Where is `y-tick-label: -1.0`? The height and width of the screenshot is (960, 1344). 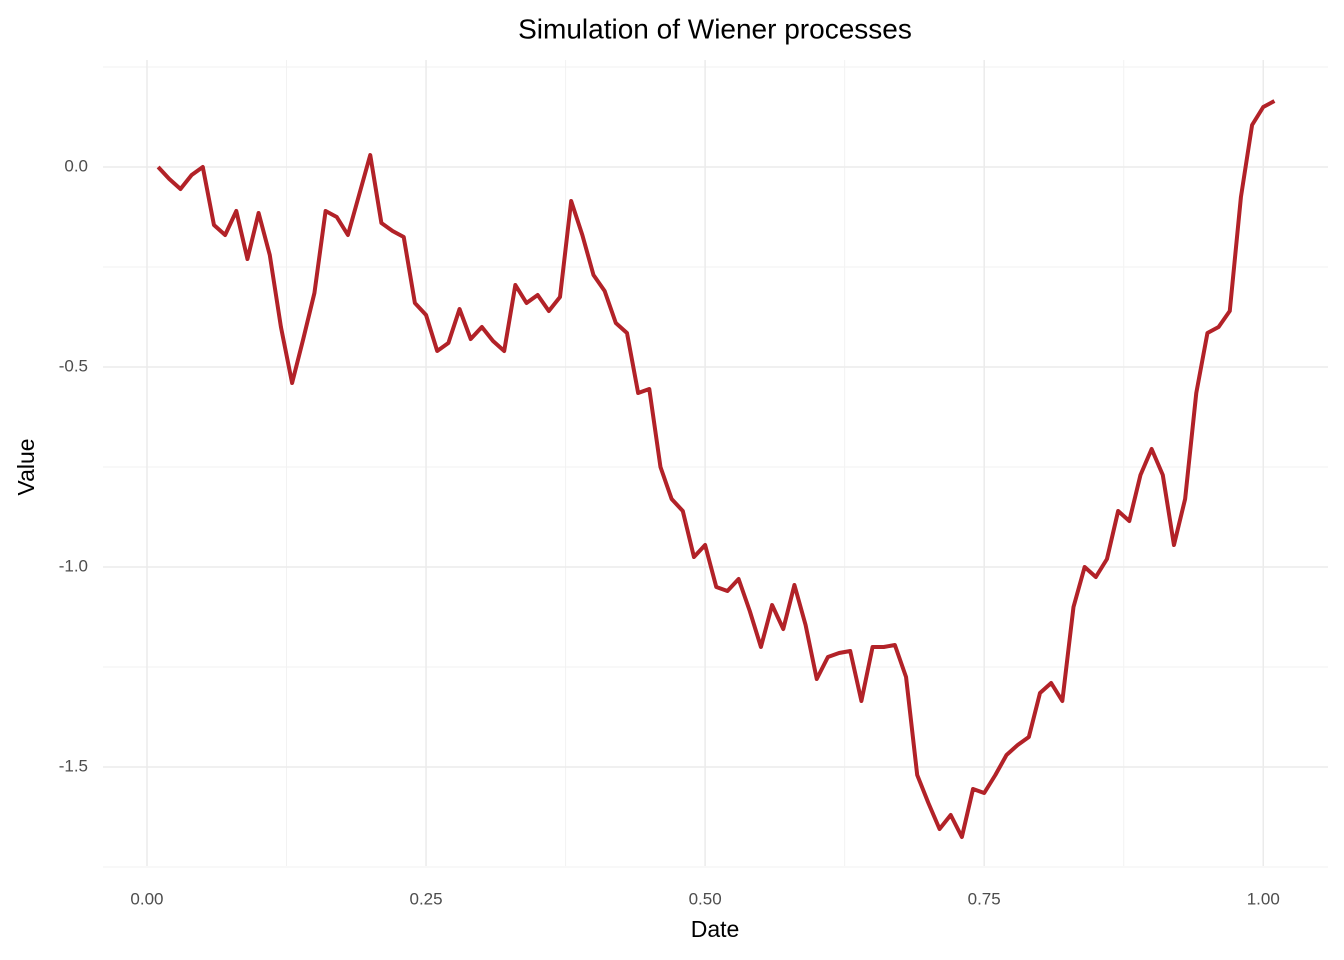 y-tick-label: -1.0 is located at coordinates (73, 565).